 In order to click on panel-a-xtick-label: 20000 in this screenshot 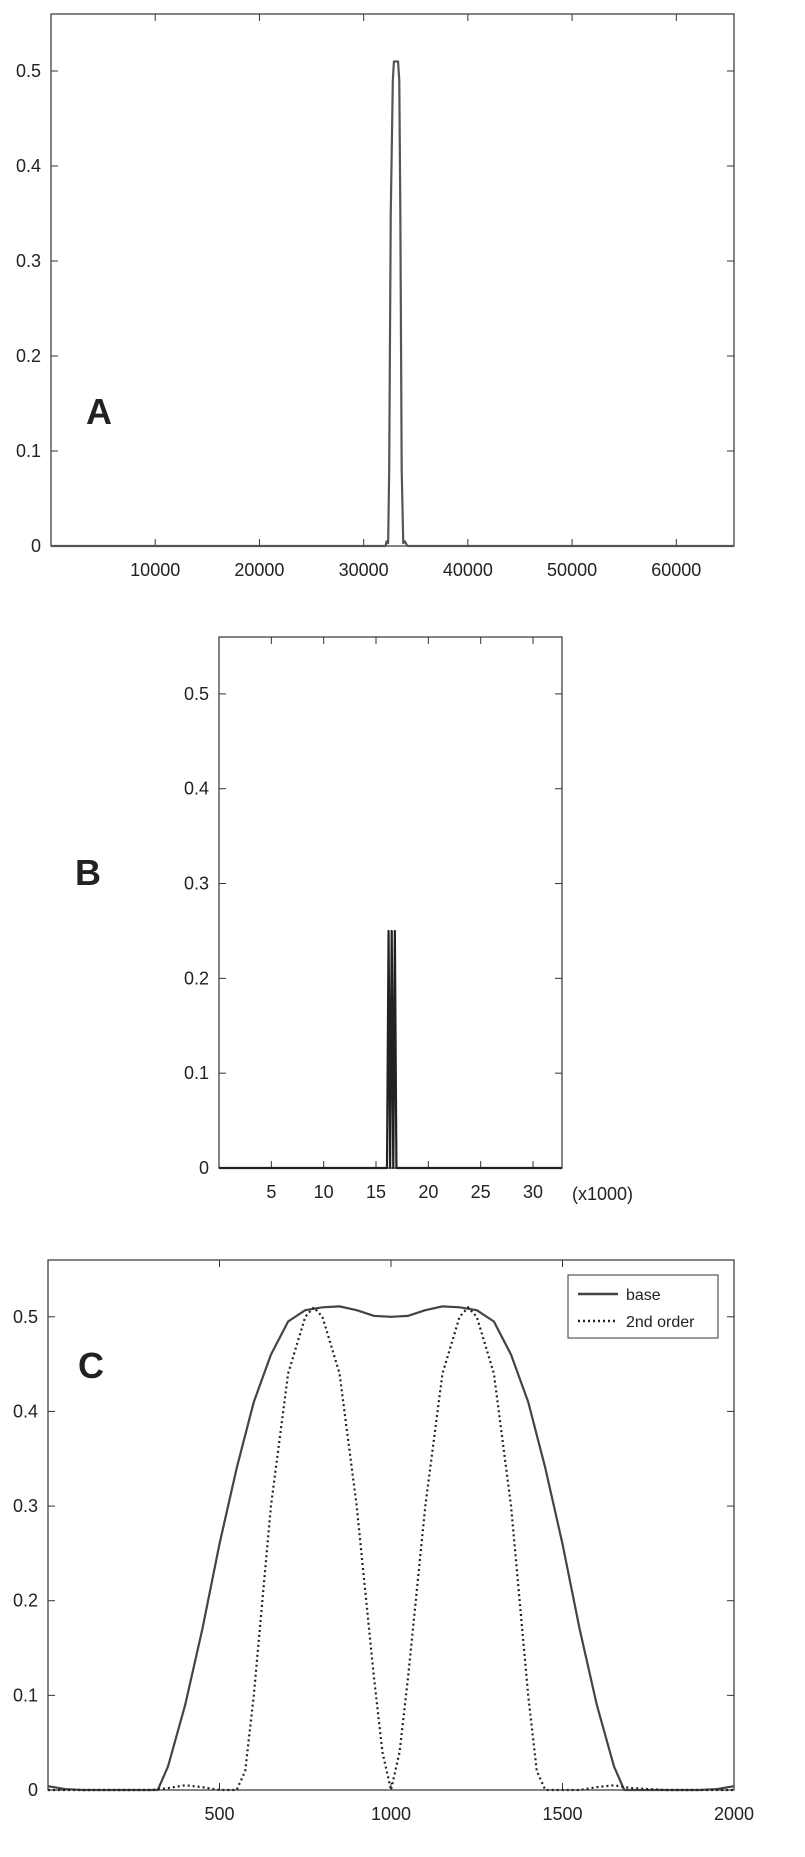, I will do `click(259, 570)`.